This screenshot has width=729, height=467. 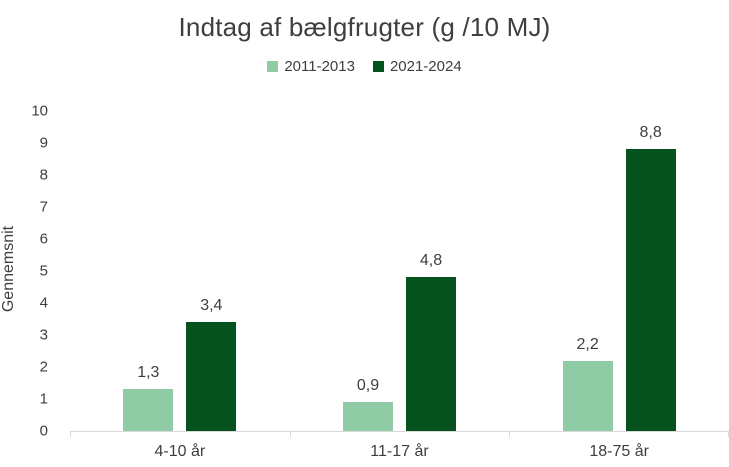 I want to click on y-tick-label: 3, so click(x=43, y=335).